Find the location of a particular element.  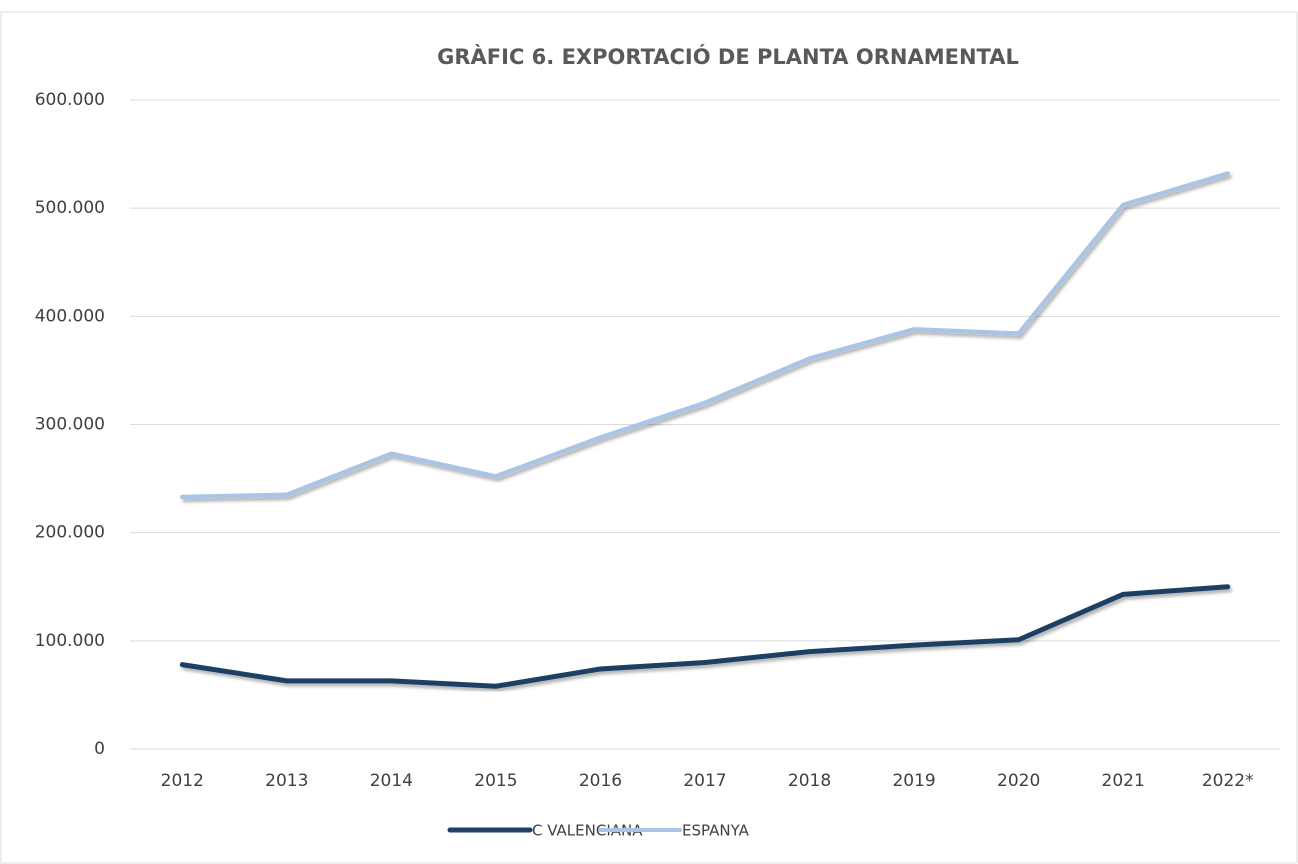

y-tick-label: 600.000 is located at coordinates (70, 100).